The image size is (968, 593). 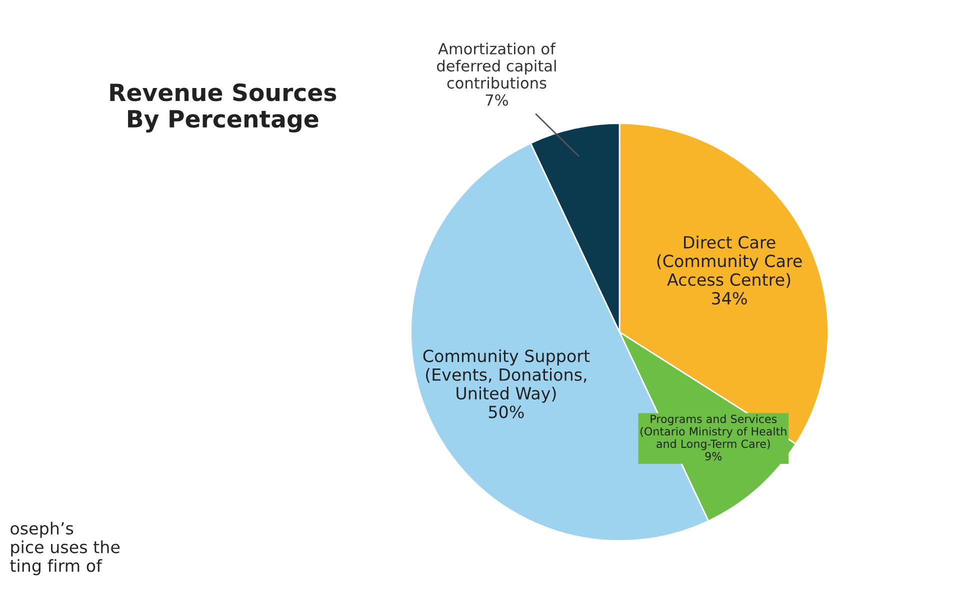 What do you see at coordinates (497, 100) in the screenshot?
I see `data-label: 7%` at bounding box center [497, 100].